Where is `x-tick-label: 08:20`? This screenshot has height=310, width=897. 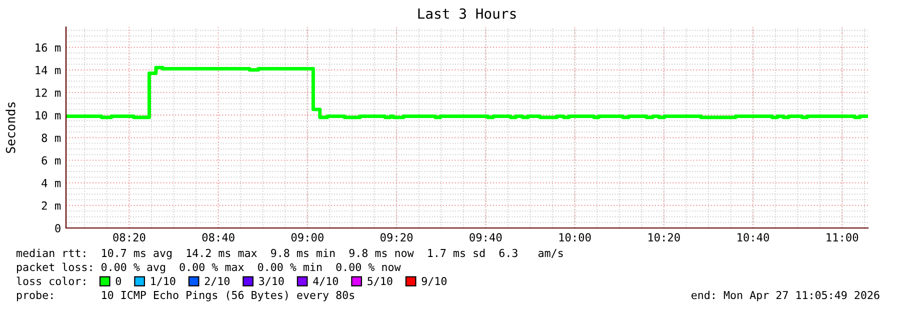 x-tick-label: 08:20 is located at coordinates (129, 237).